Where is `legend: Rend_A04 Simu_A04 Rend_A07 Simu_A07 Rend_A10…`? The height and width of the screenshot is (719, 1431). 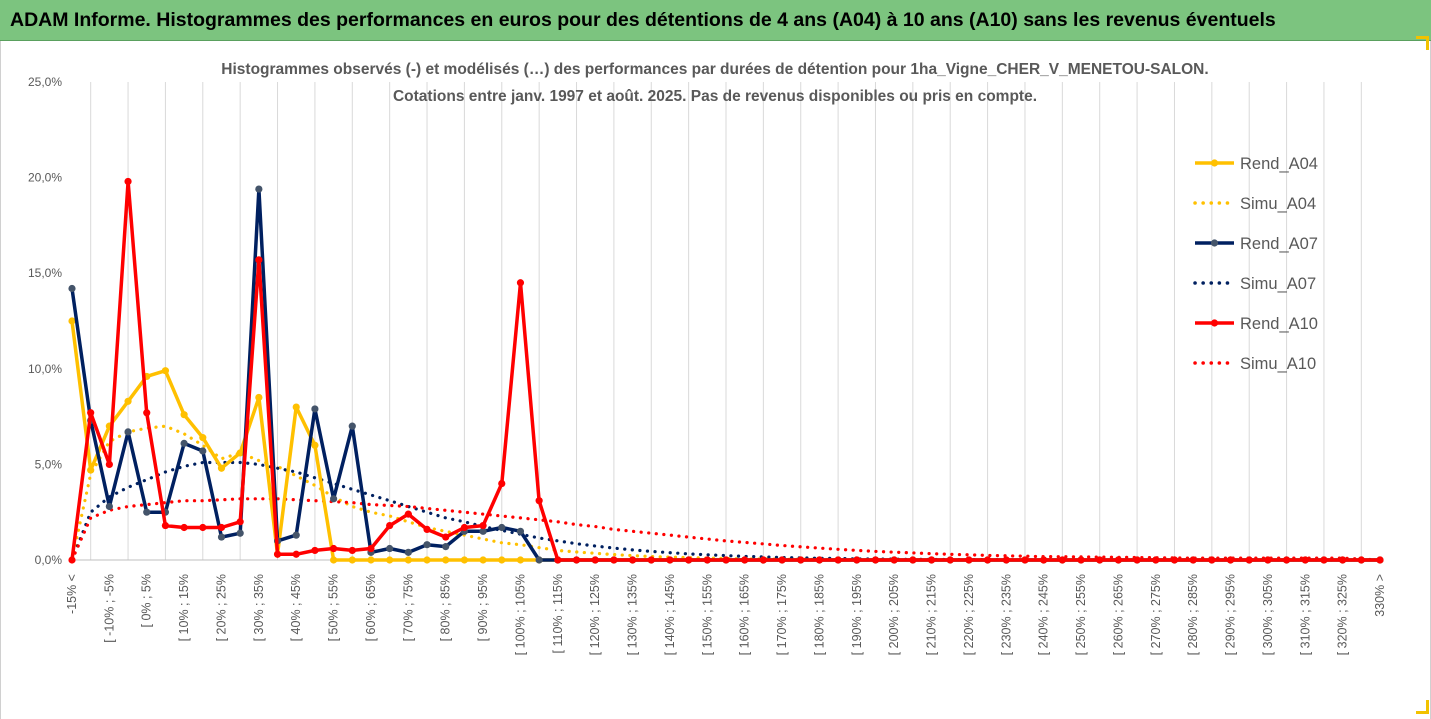
legend: Rend_A04 Simu_A04 Rend_A07 Simu_A07 Rend_A10… is located at coordinates (1255, 264).